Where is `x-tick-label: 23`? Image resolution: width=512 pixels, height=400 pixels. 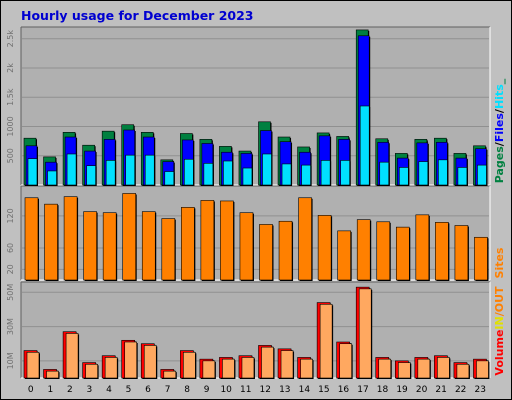 x-tick-label: 23 is located at coordinates (480, 390).